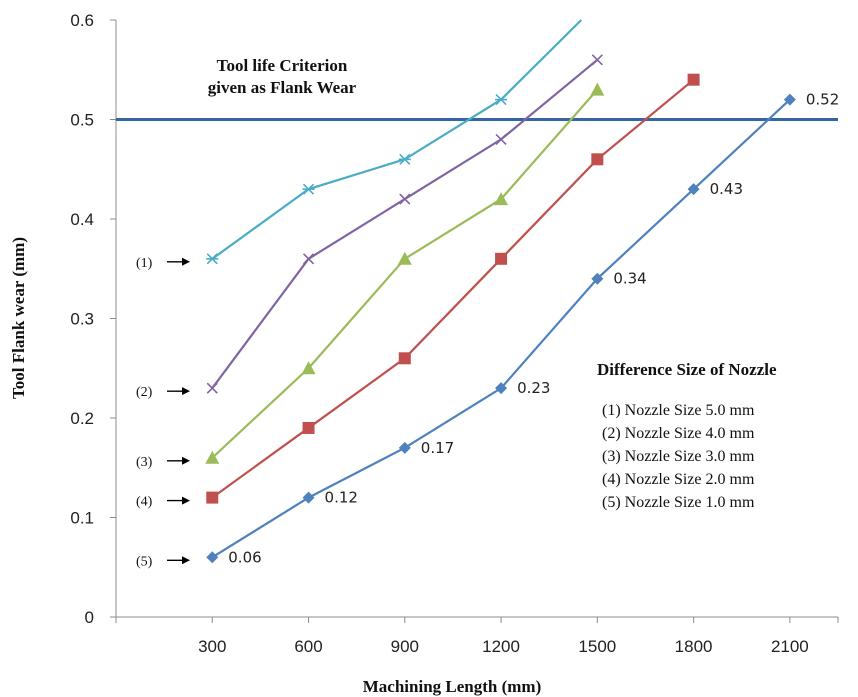 The width and height of the screenshot is (858, 697). What do you see at coordinates (437, 448) in the screenshot?
I see `data-label: 0.17` at bounding box center [437, 448].